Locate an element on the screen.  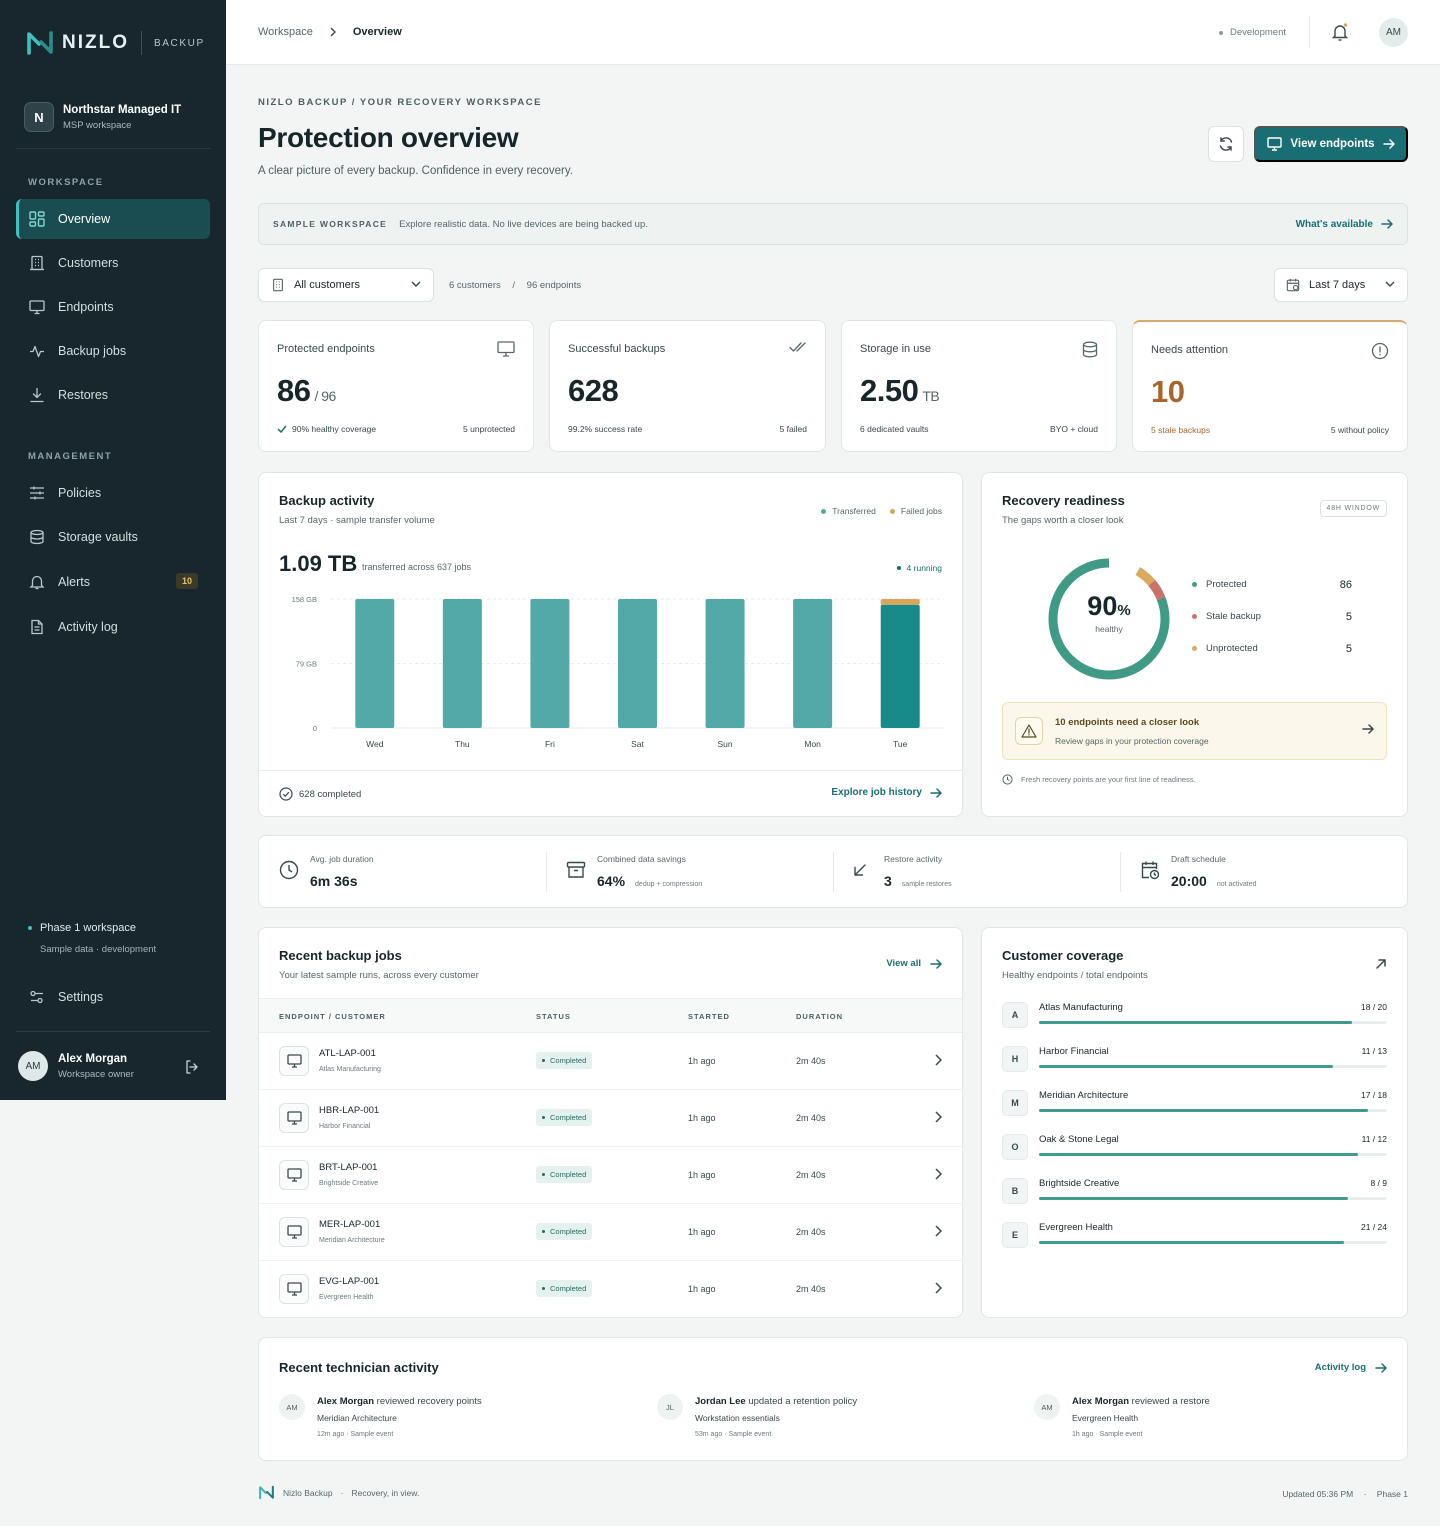
stat-label: Avg. job duration is located at coordinates (342, 859).